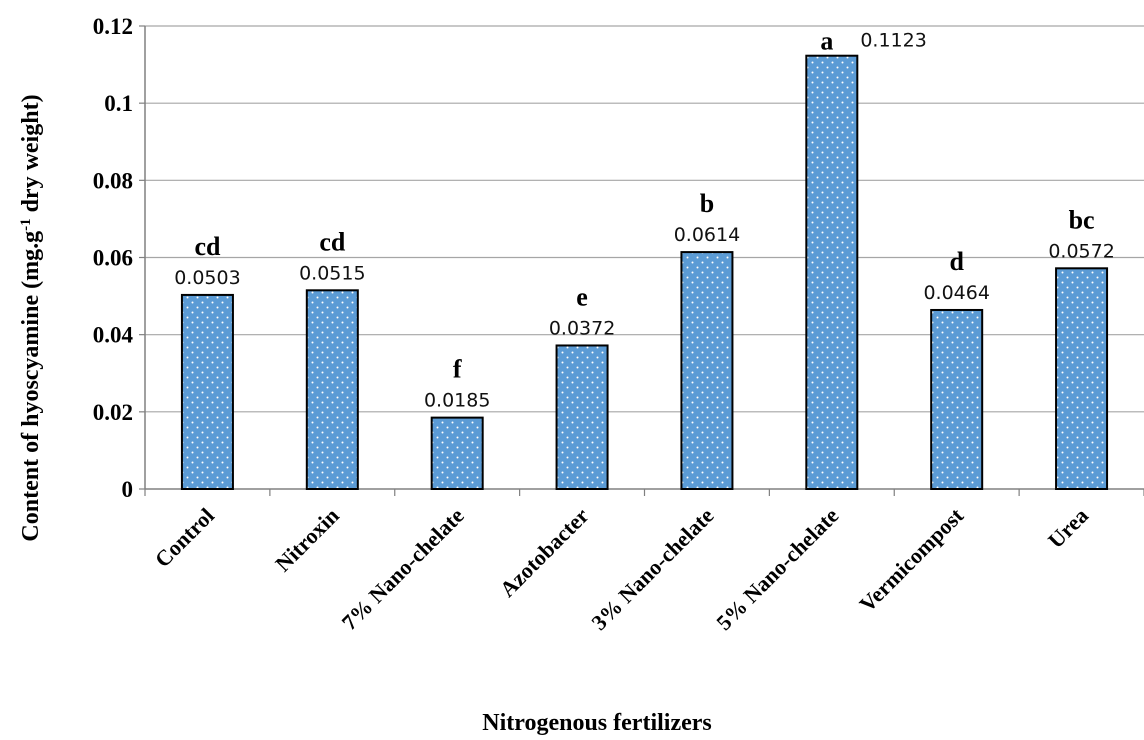  What do you see at coordinates (582, 296) in the screenshot?
I see `significance-letter: e` at bounding box center [582, 296].